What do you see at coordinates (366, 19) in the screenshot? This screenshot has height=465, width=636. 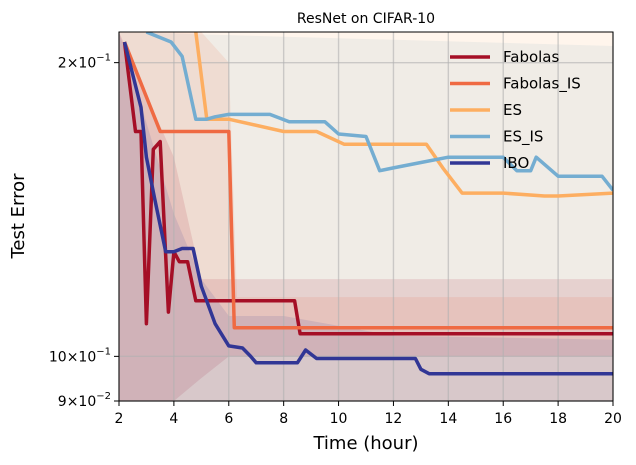 I see `chart-title: ResNet on CIFAR-10` at bounding box center [366, 19].